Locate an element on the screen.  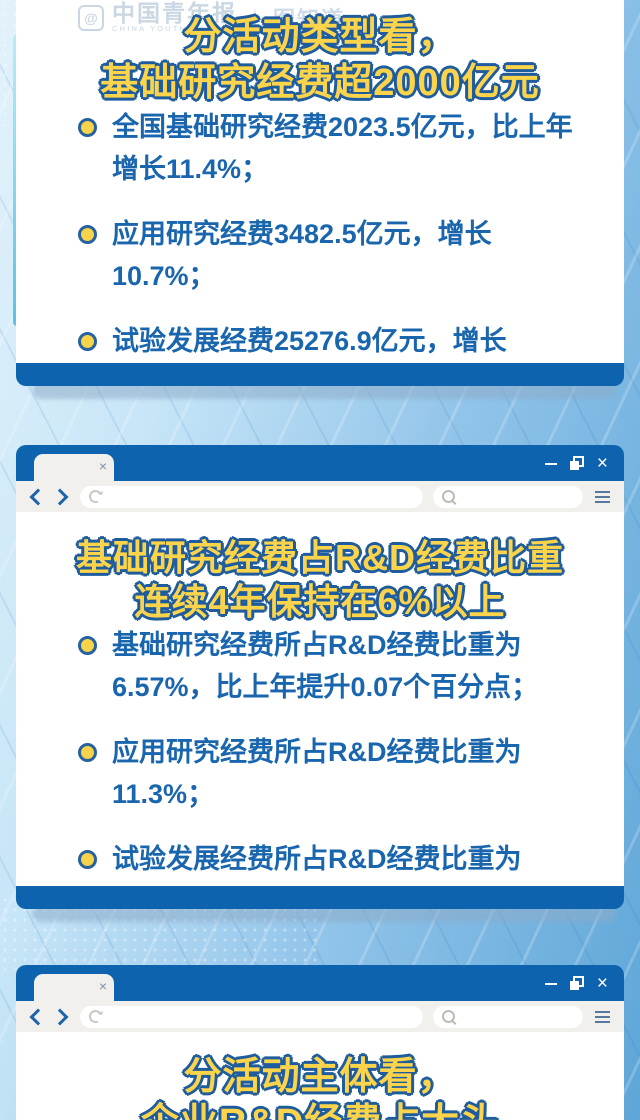
watermark-name-cn: 中国青年报 is located at coordinates (174, 13).